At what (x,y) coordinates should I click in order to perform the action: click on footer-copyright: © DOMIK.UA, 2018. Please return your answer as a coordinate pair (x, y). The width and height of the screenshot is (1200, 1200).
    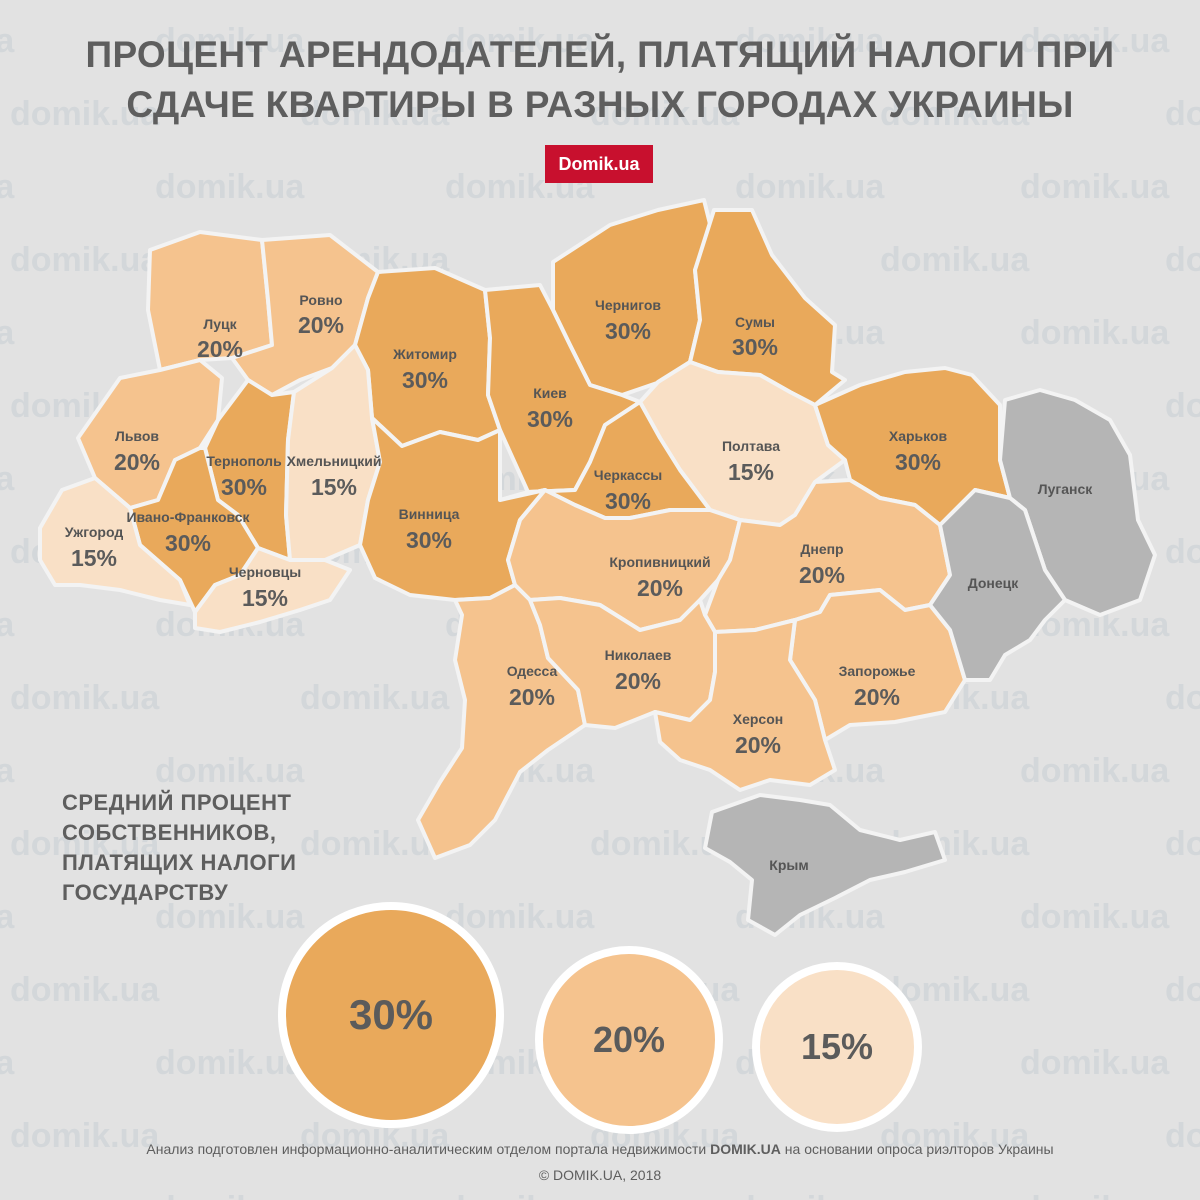
    Looking at the image, I should click on (600, 1175).